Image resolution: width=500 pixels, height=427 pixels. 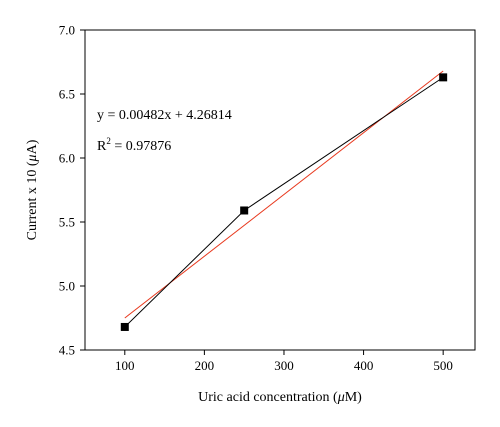 I want to click on x-tick-label: 200, so click(x=205, y=365).